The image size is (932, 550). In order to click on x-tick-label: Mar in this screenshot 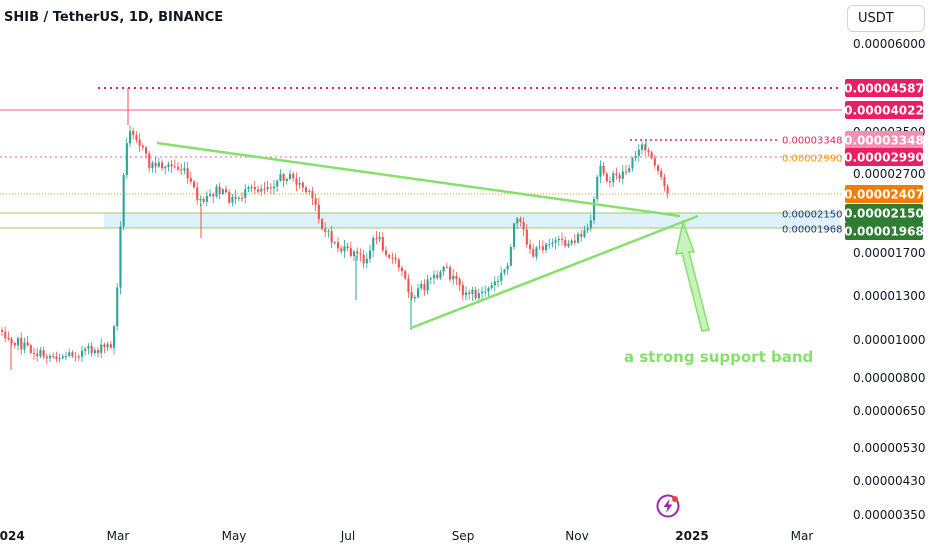, I will do `click(802, 536)`.